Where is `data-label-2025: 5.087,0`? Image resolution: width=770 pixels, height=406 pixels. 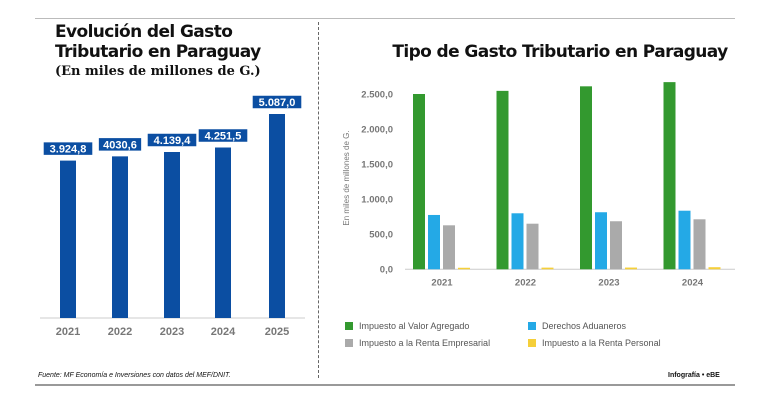
data-label-2025: 5.087,0 is located at coordinates (277, 103).